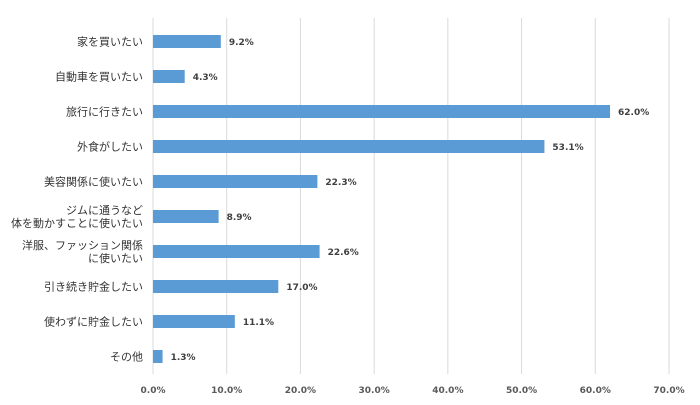  What do you see at coordinates (115, 258) in the screenshot?
I see `category-label-line: に使いたい` at bounding box center [115, 258].